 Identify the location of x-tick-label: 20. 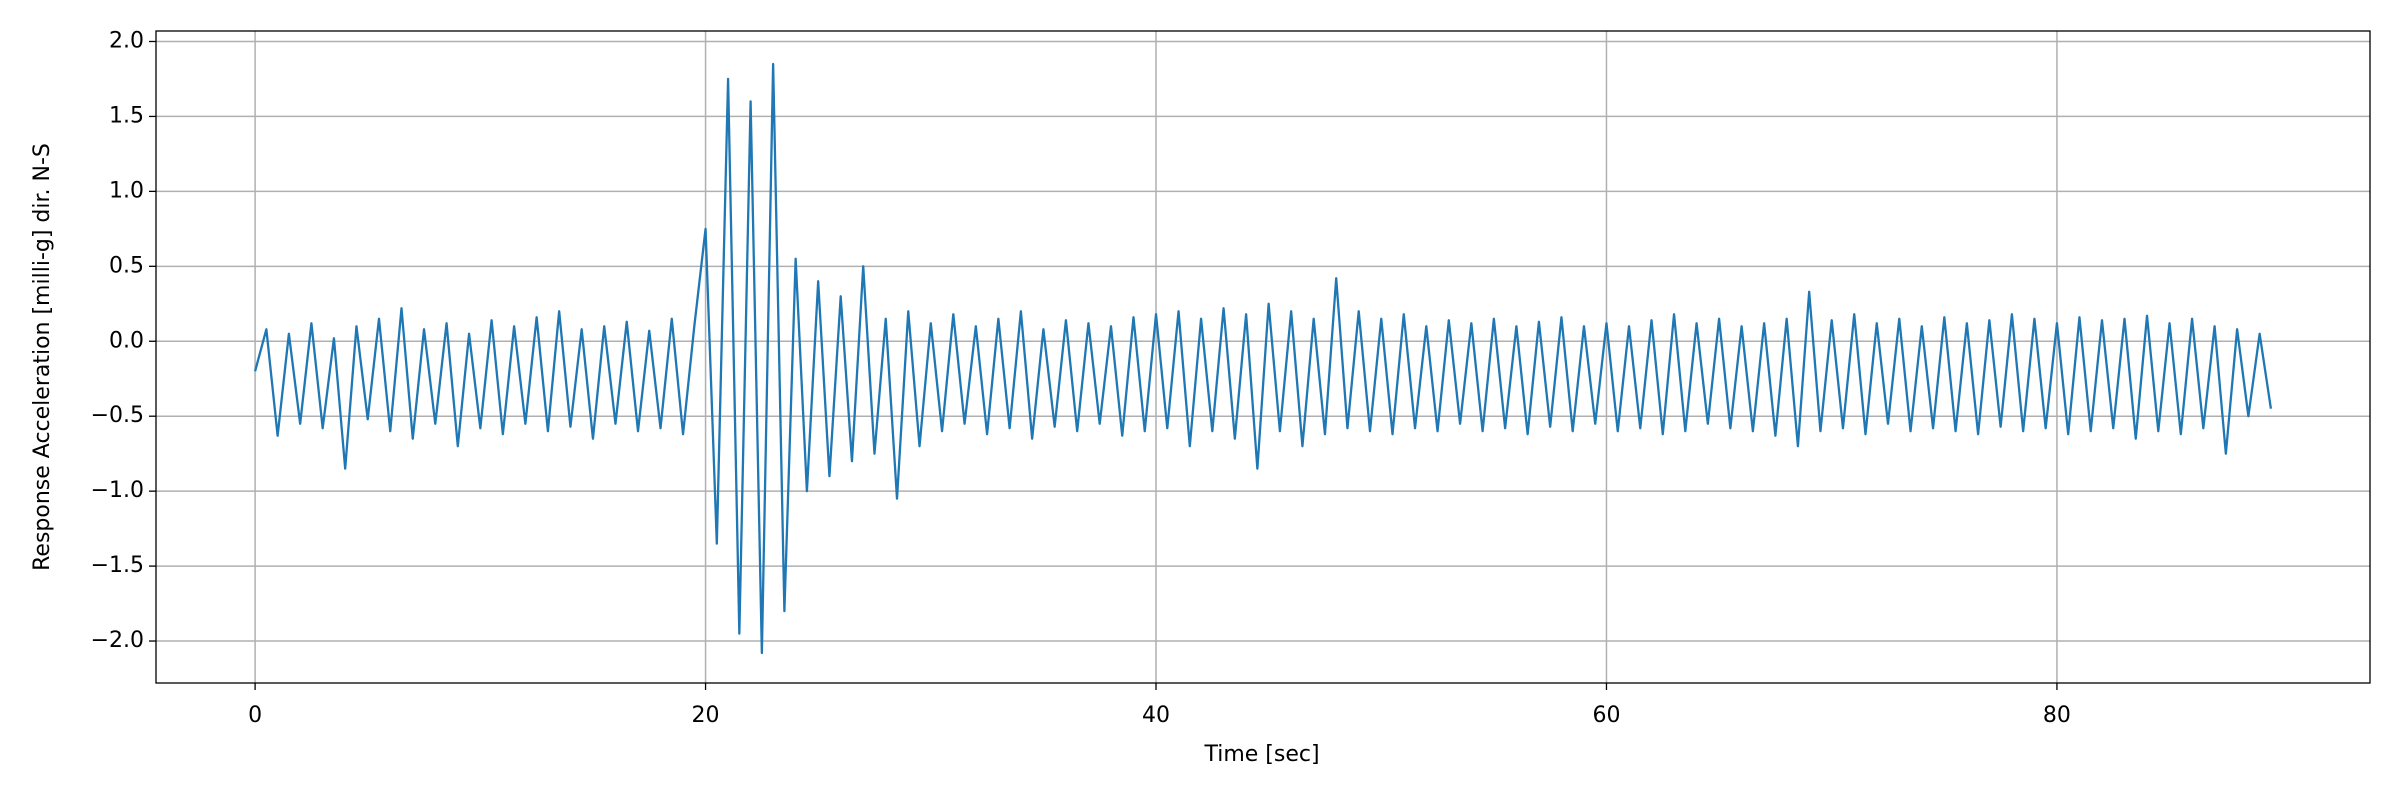
(706, 715).